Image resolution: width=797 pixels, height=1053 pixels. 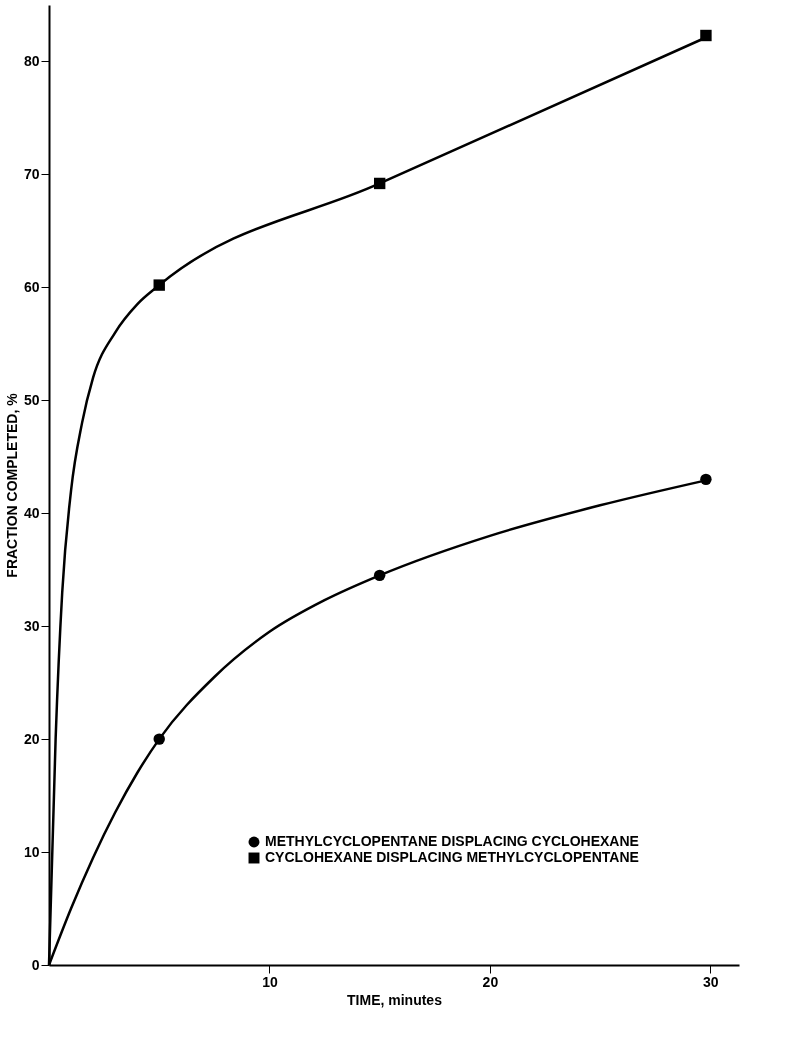 I want to click on y-tick-label: 60, so click(x=31, y=286).